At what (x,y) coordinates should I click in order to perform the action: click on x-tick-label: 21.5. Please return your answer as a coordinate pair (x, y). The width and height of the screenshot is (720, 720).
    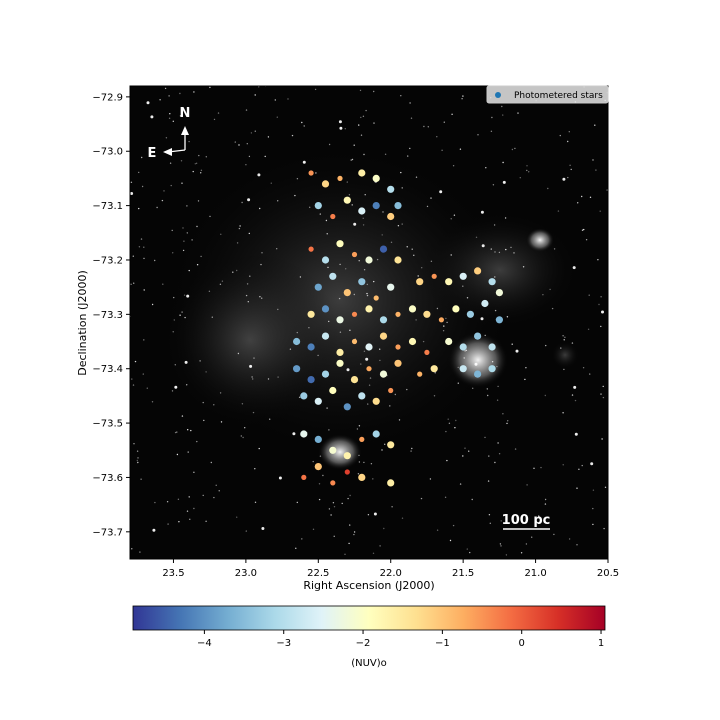
    Looking at the image, I should click on (463, 573).